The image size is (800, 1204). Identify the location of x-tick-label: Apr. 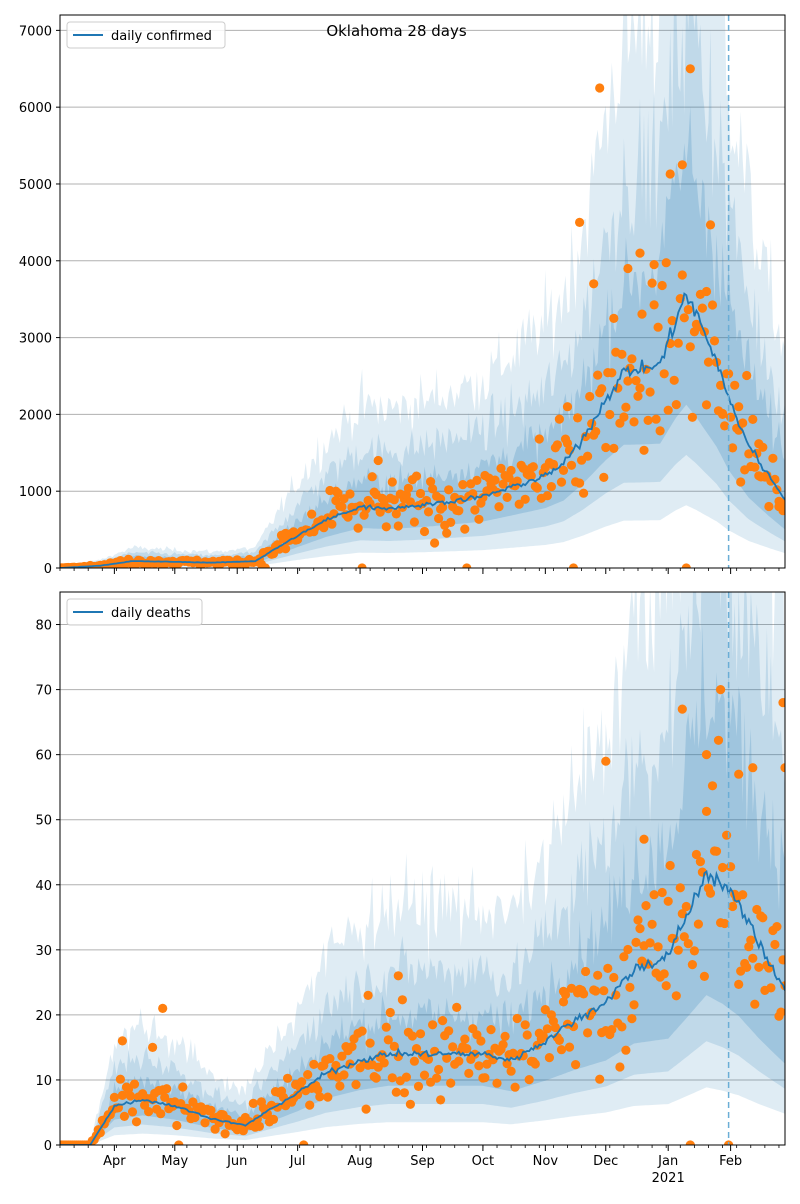
(114, 1161).